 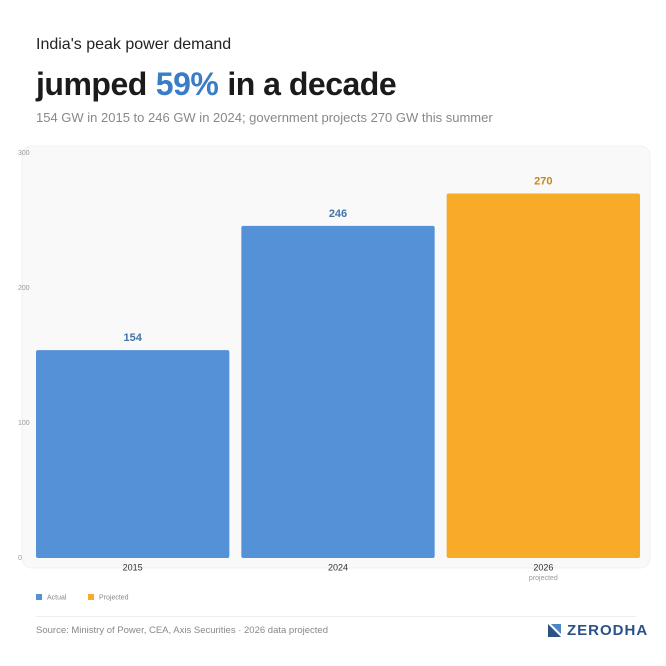 What do you see at coordinates (91, 84) in the screenshot?
I see `headline-part: jumped` at bounding box center [91, 84].